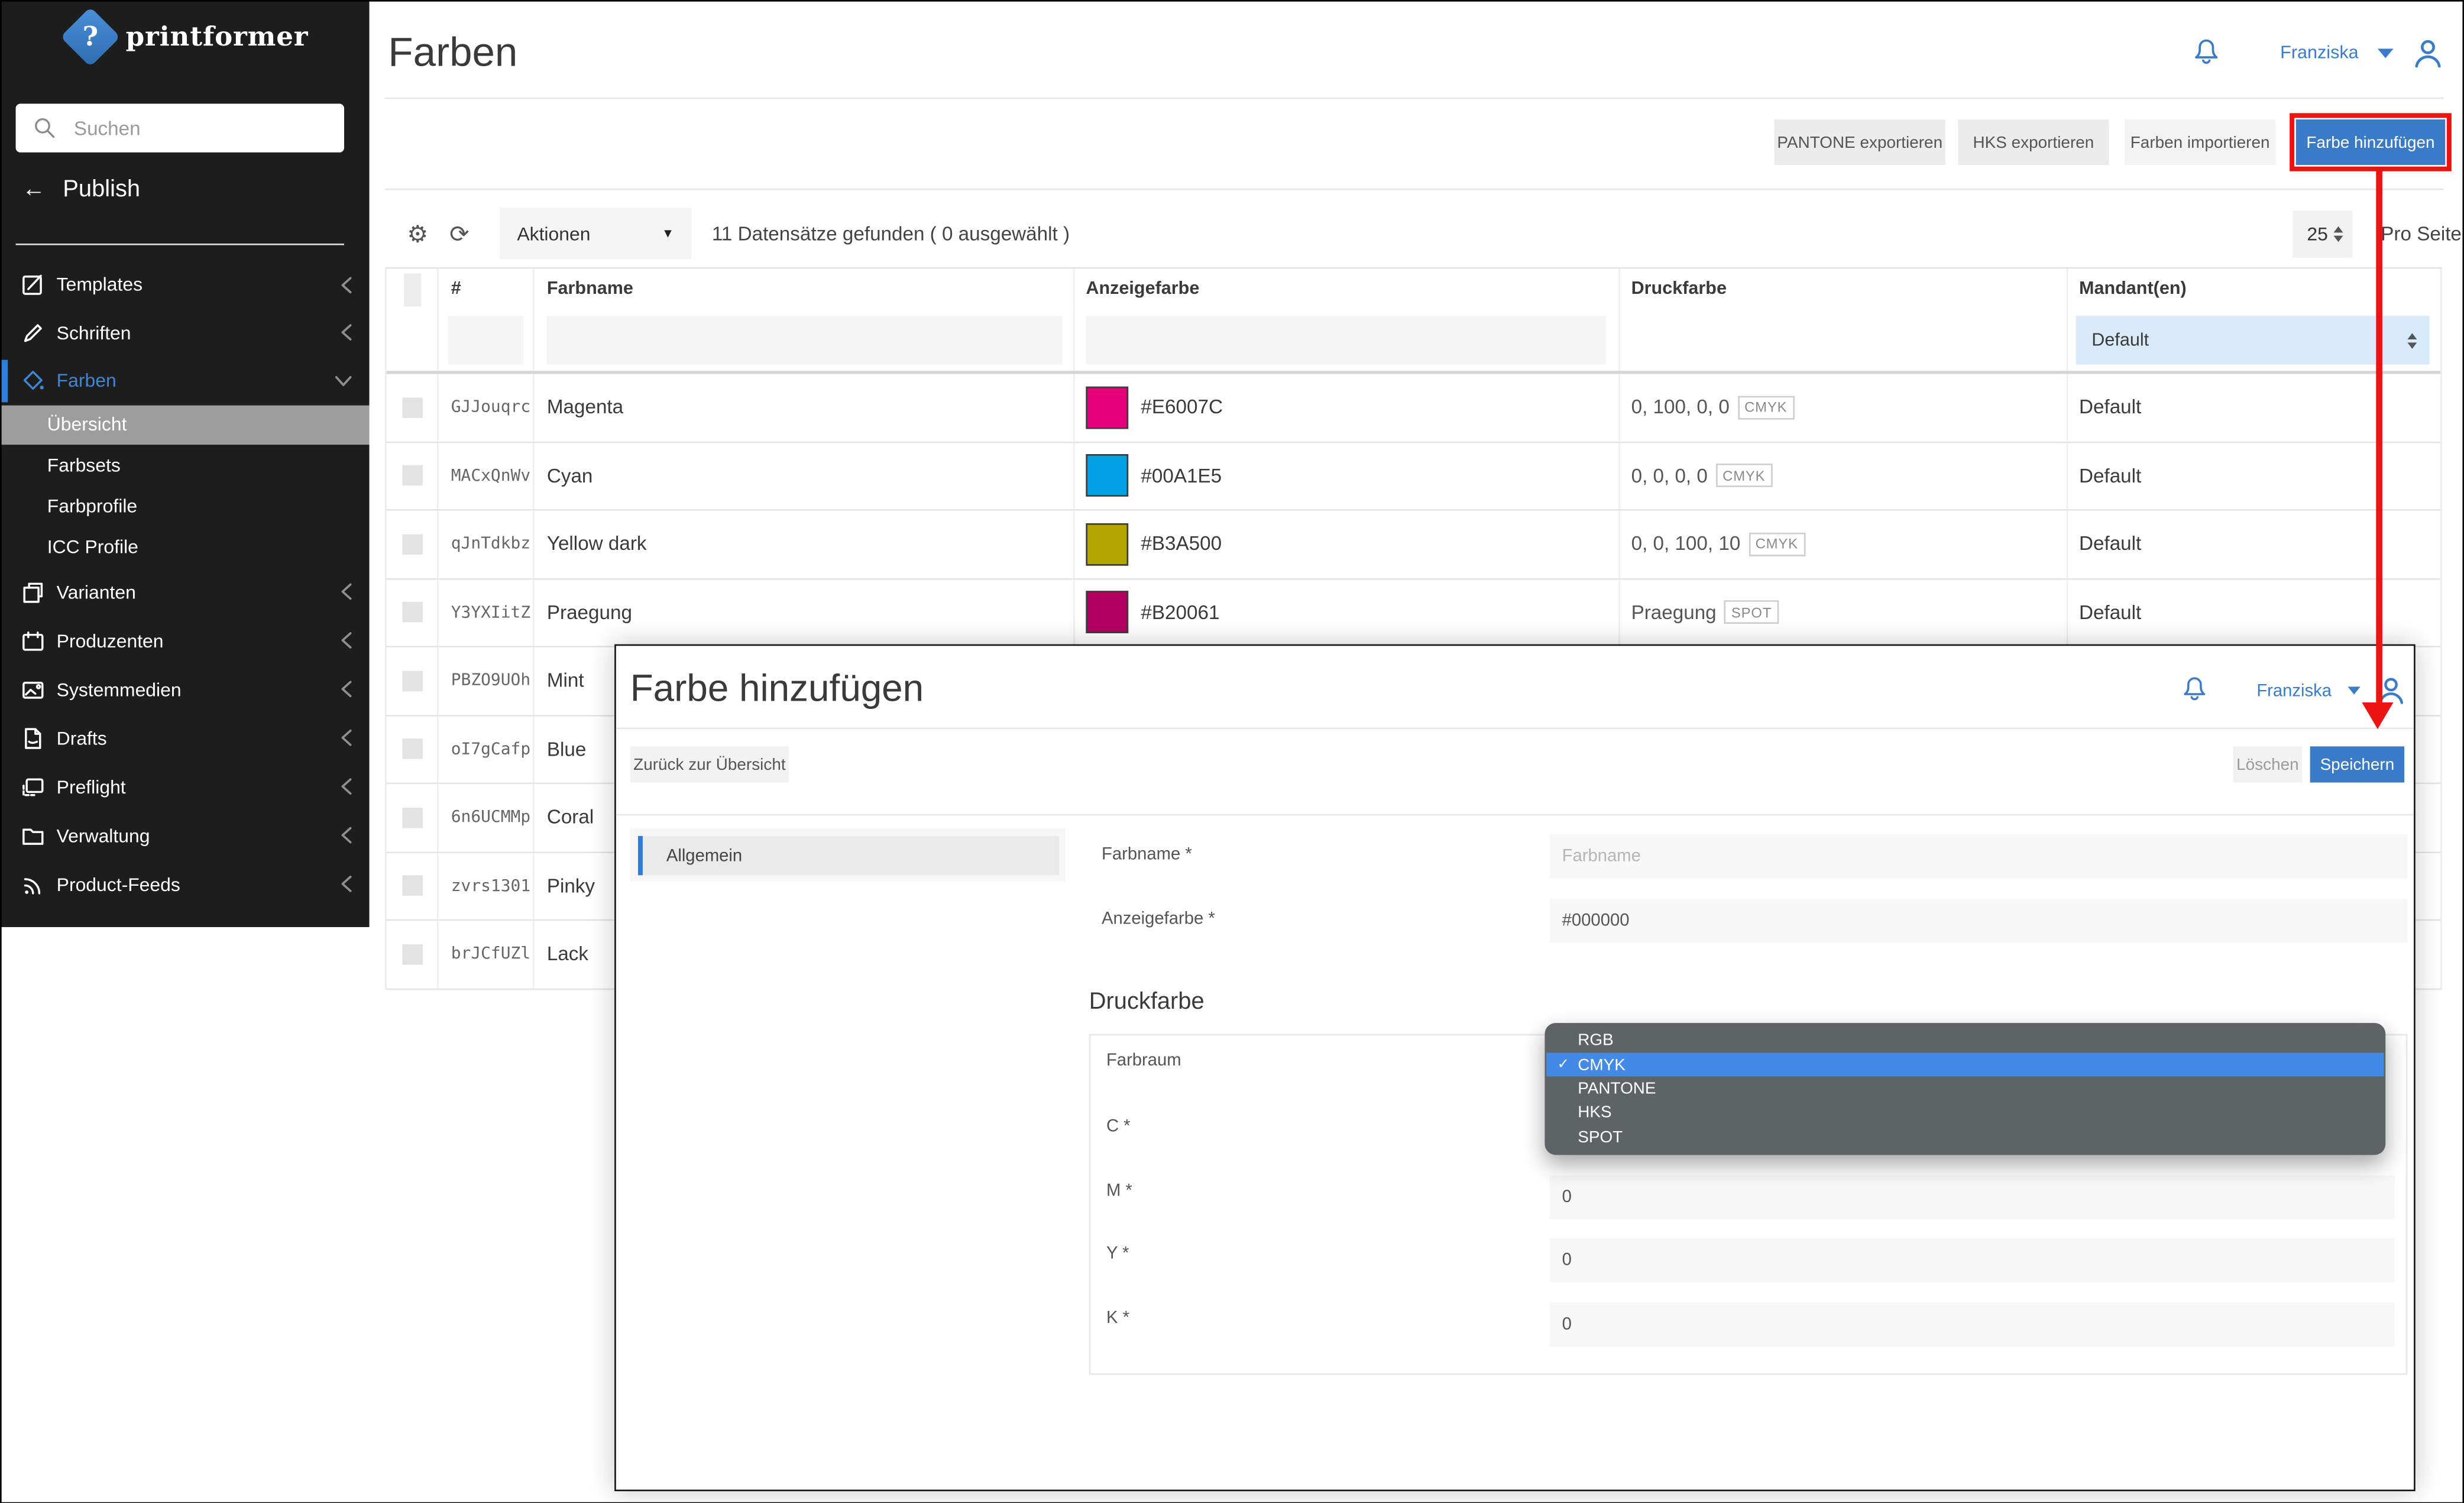  Describe the element at coordinates (1107, 476) in the screenshot. I see `color-swatch` at that location.